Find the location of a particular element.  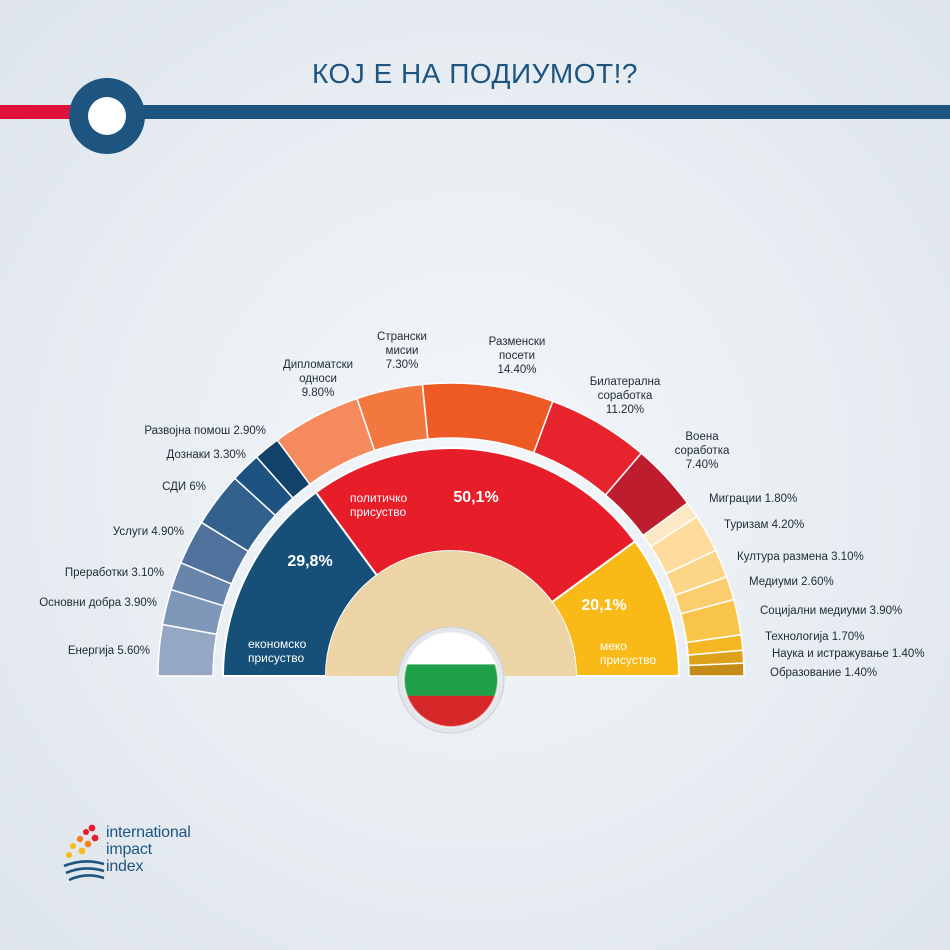

group-name-1-1: присуство is located at coordinates (378, 512).